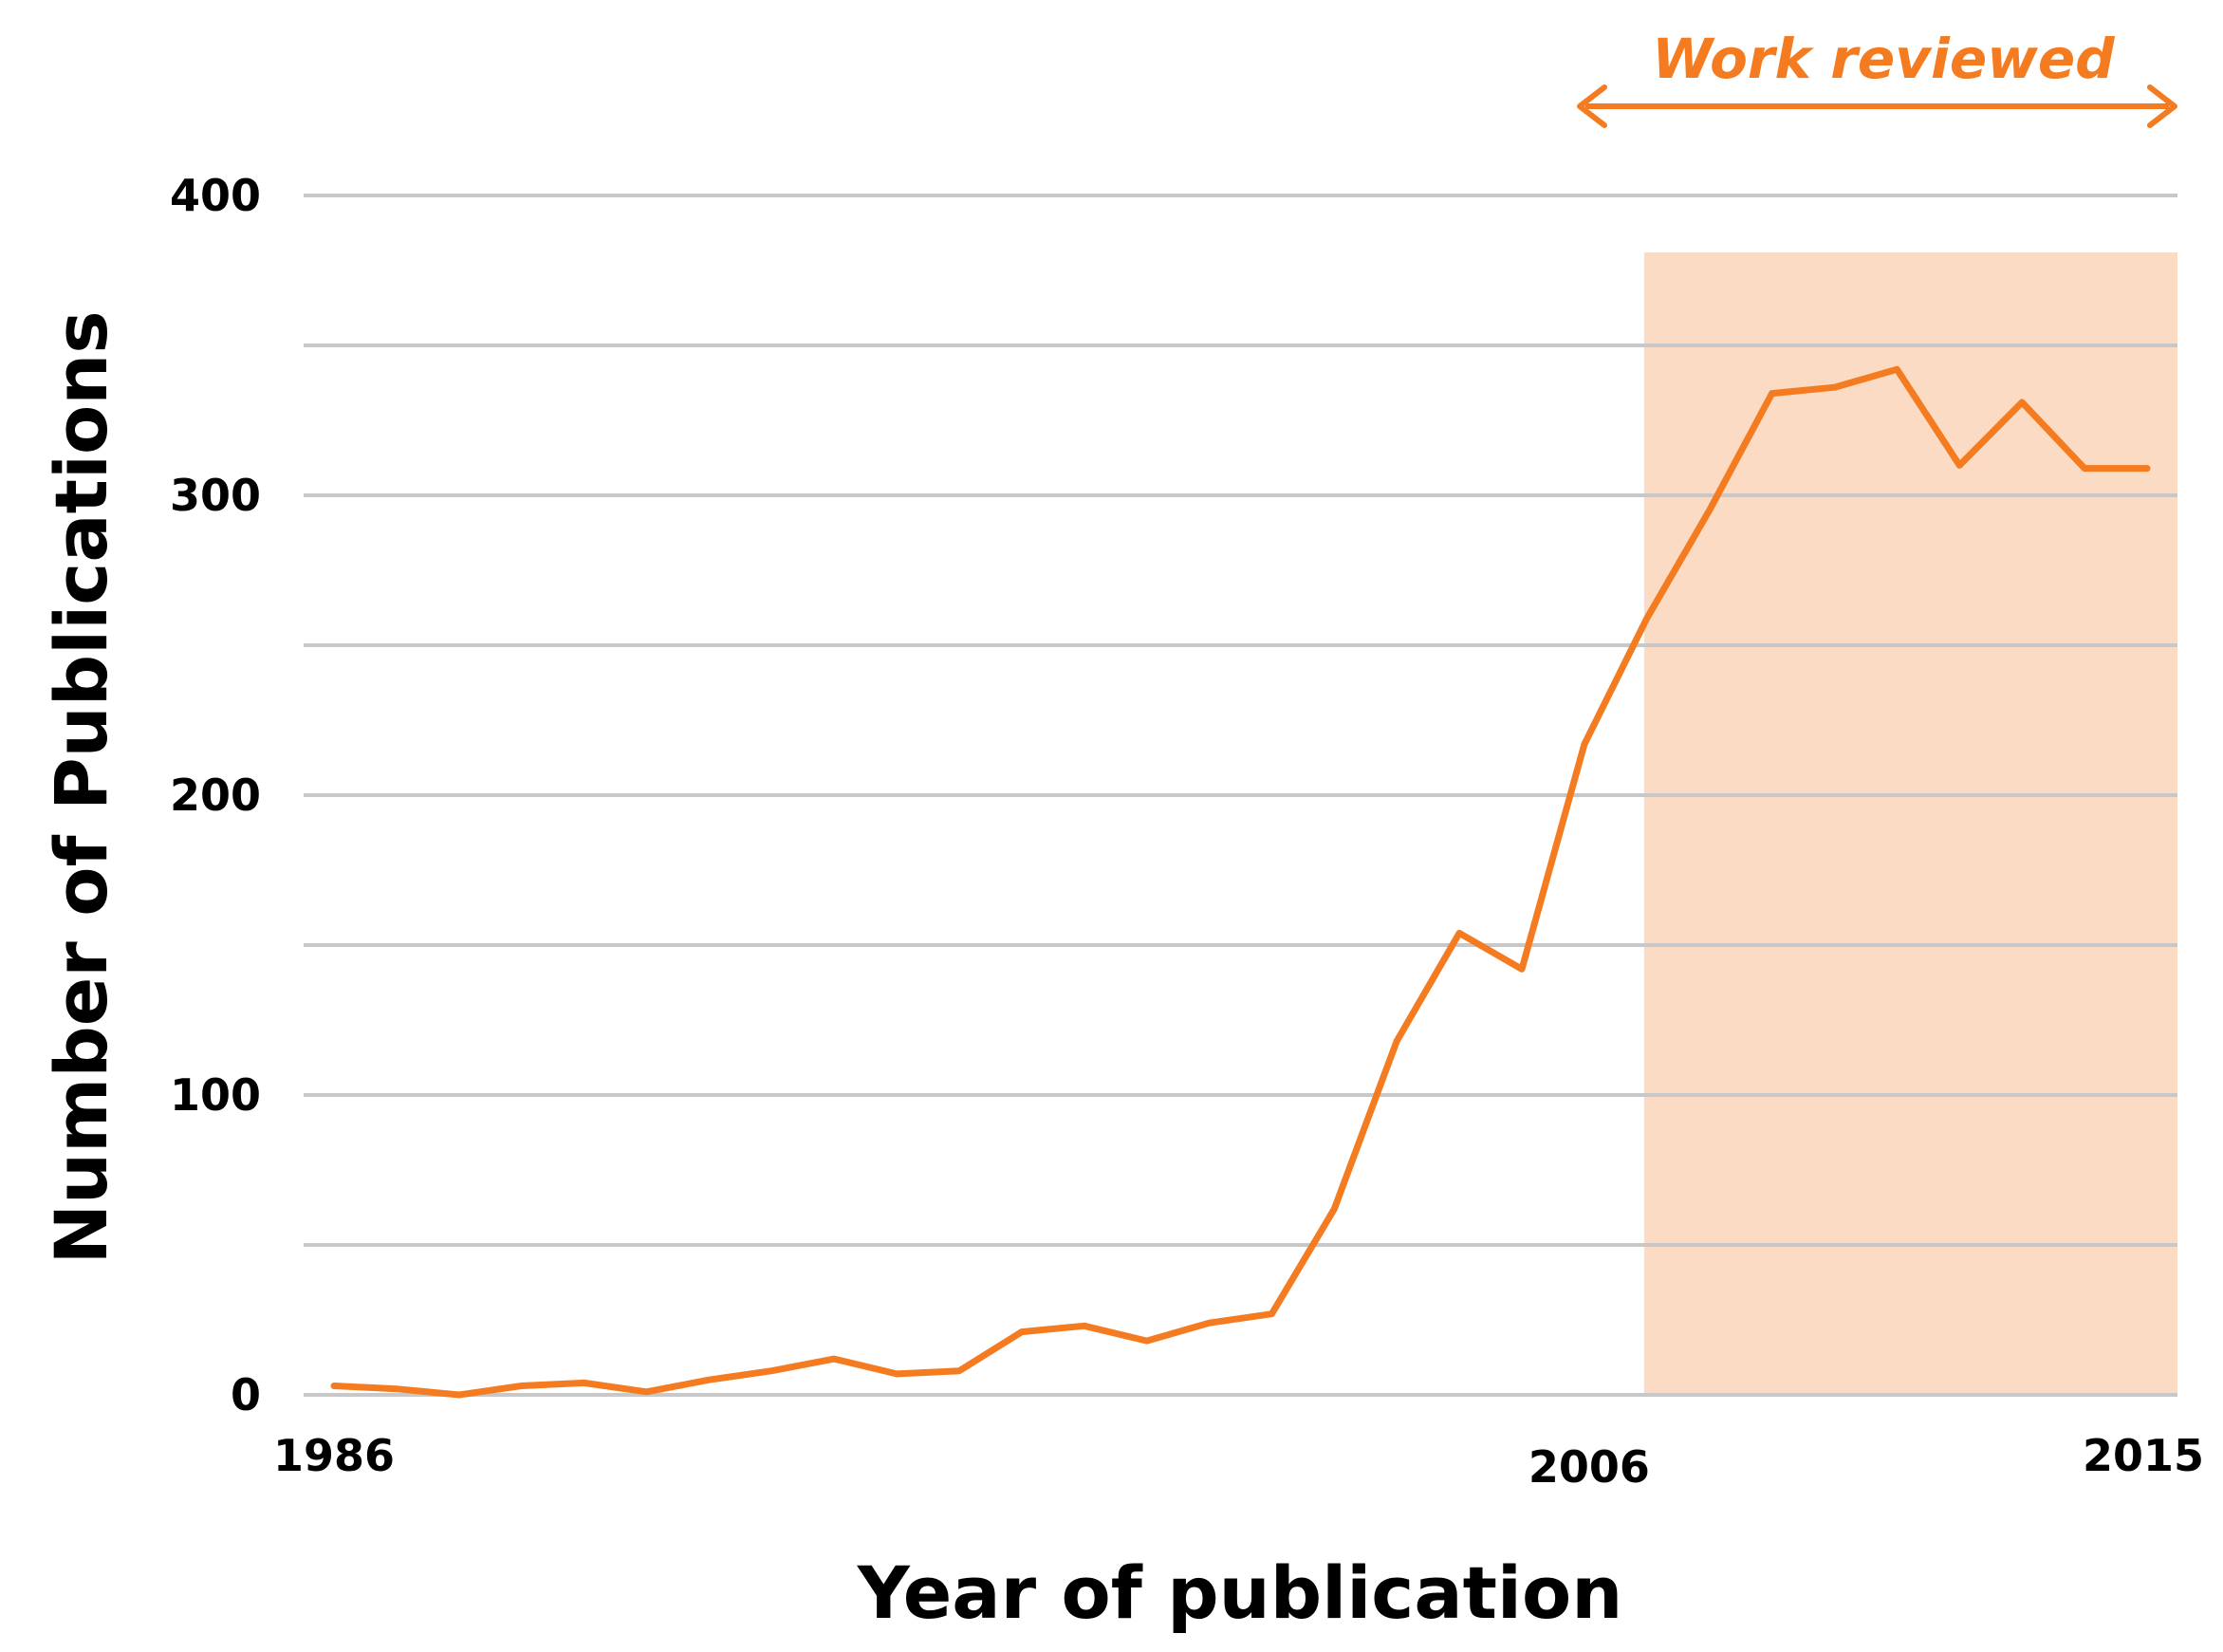 This screenshot has height=1652, width=2223. What do you see at coordinates (1589, 1467) in the screenshot?
I see `x-tick-label: 2006` at bounding box center [1589, 1467].